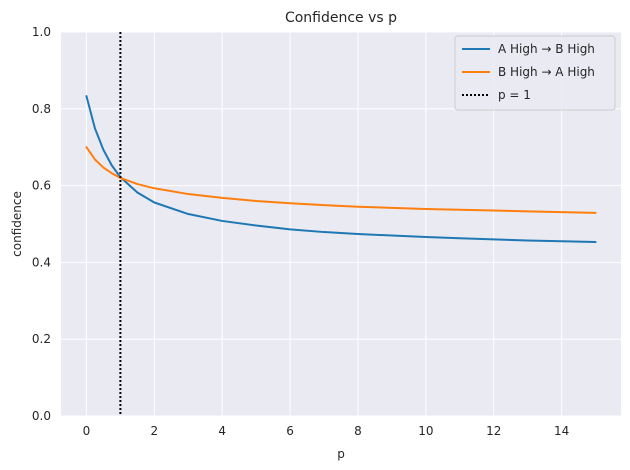  What do you see at coordinates (326, 431) in the screenshot?
I see `x-ticks: 0 2 4 6 8 10 12 14` at bounding box center [326, 431].